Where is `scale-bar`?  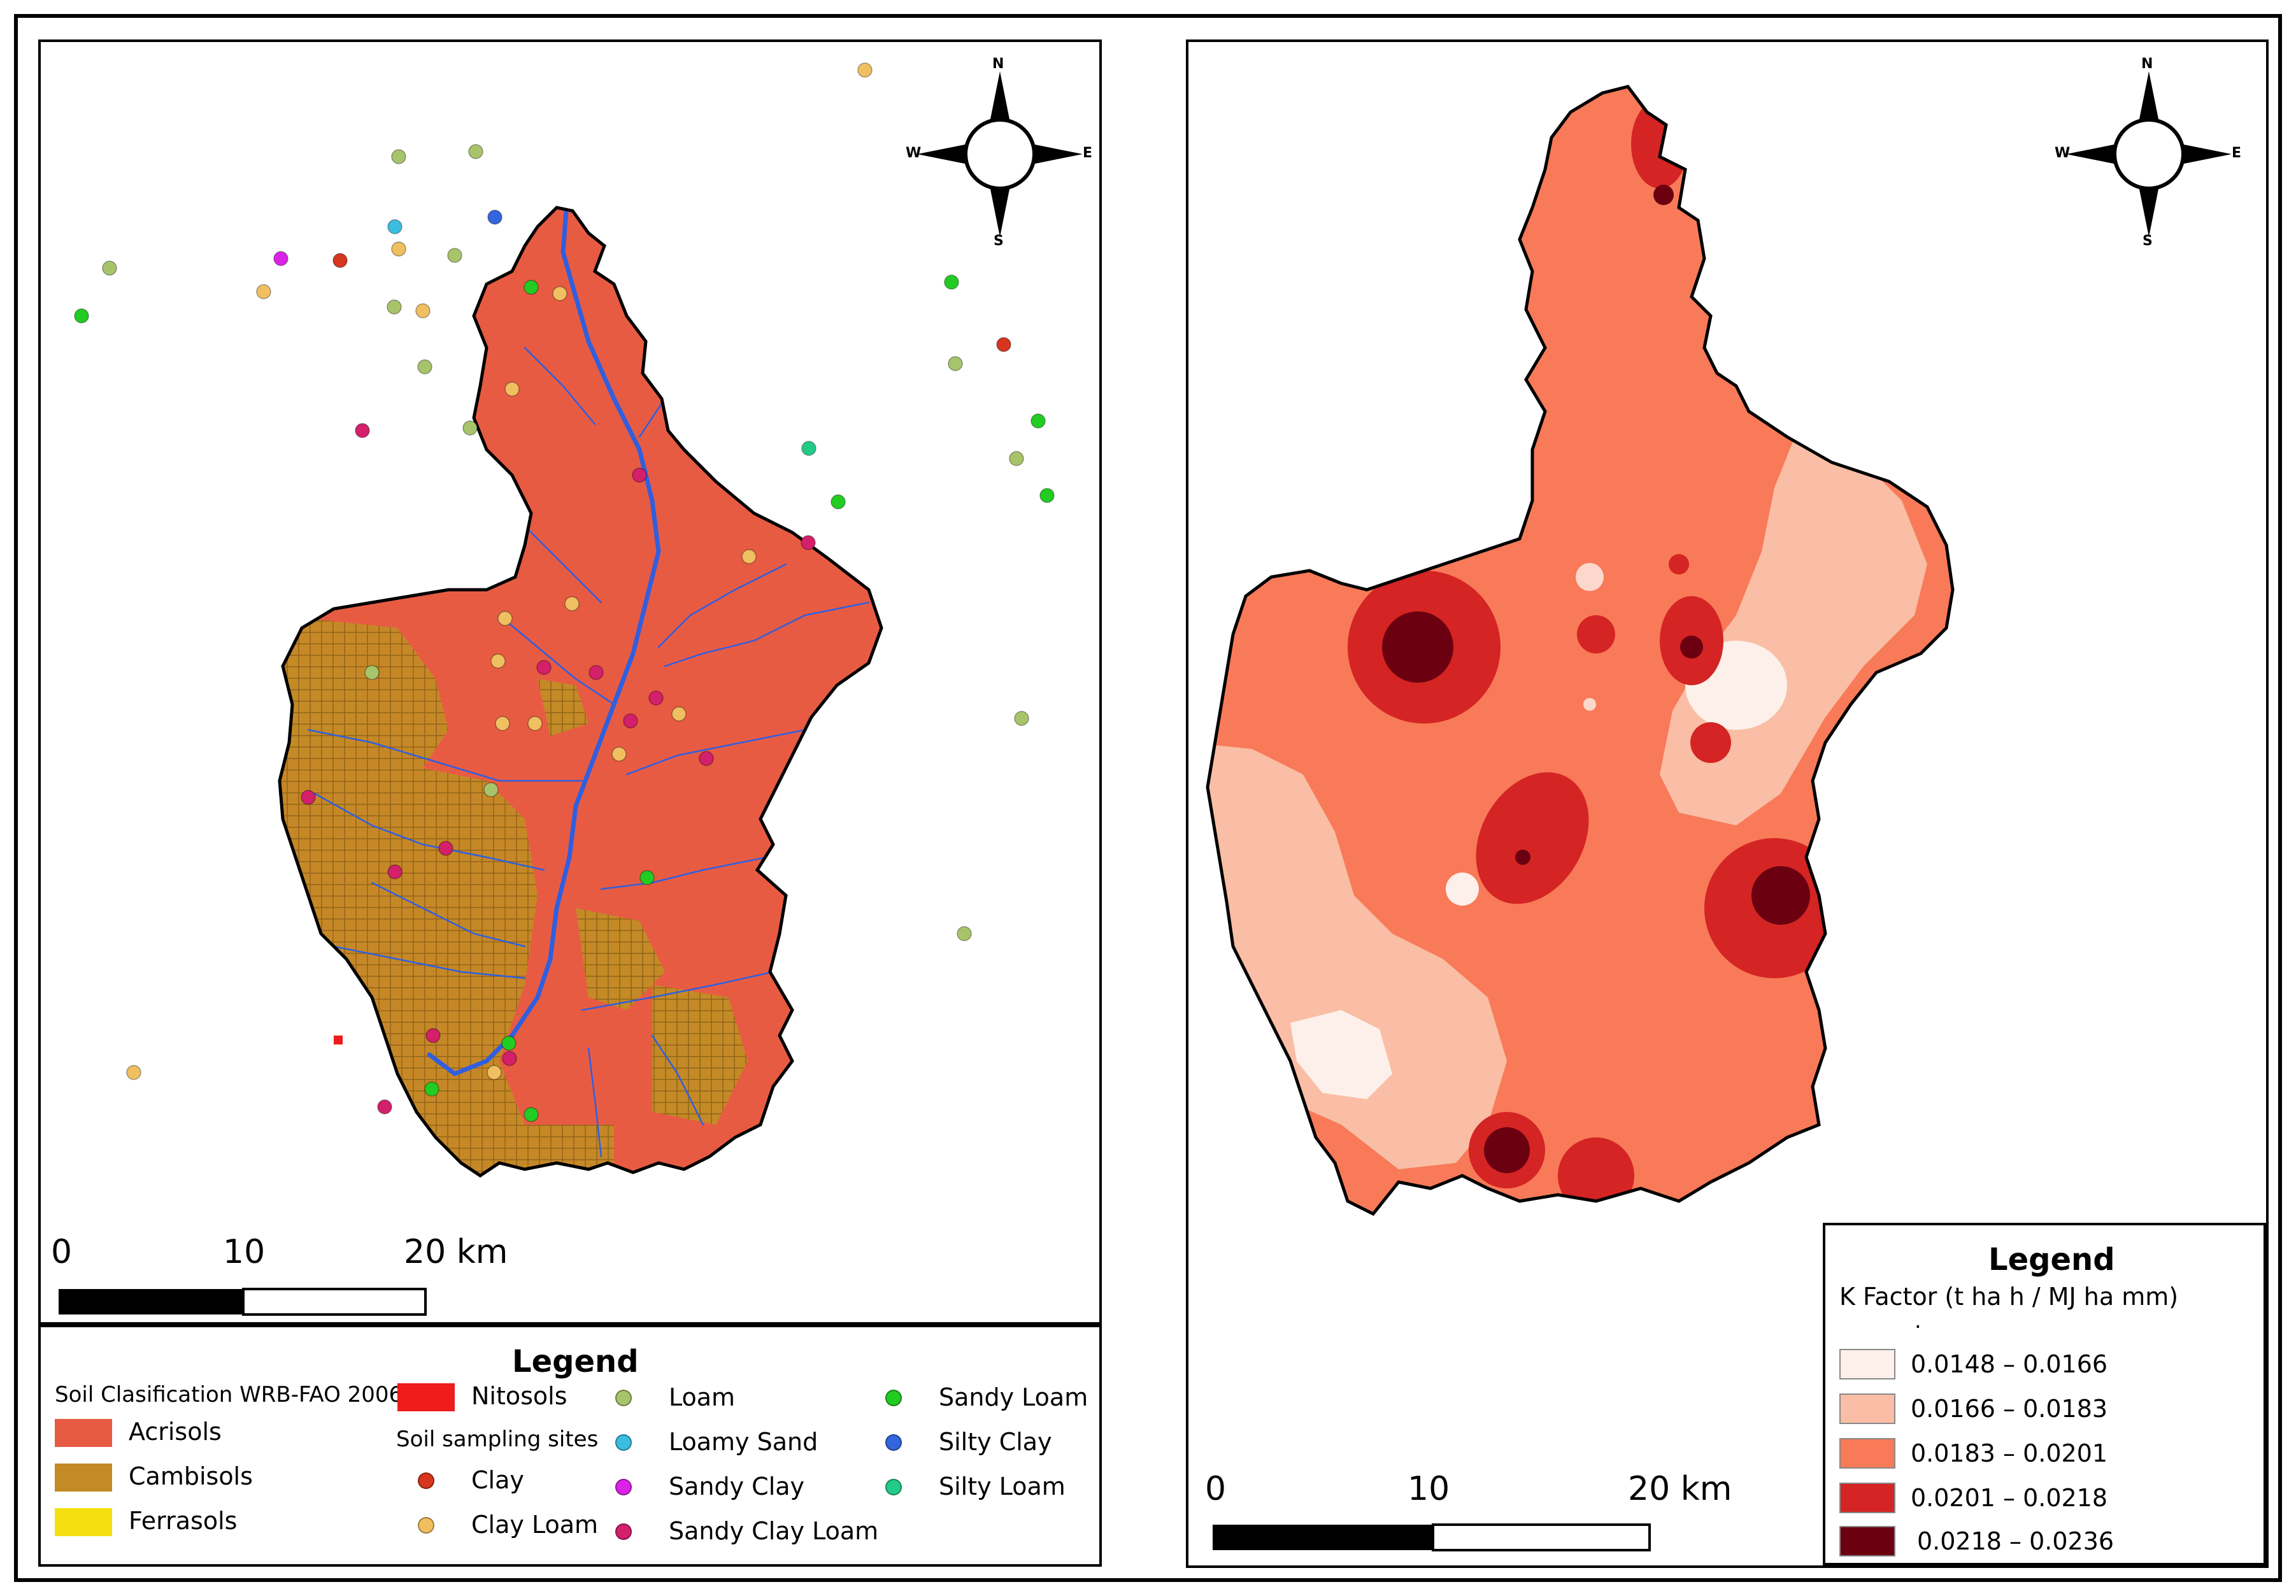
scale-bar is located at coordinates (243, 1302).